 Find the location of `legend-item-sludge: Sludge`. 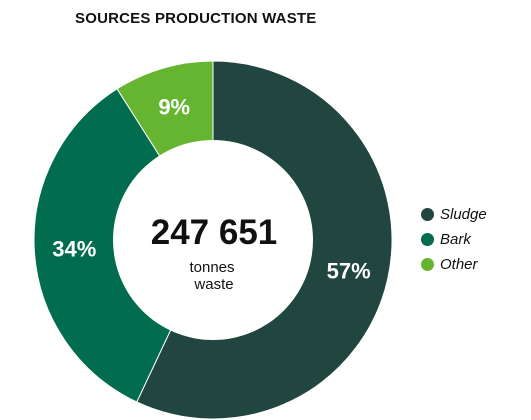

legend-item-sludge: Sludge is located at coordinates (454, 214).